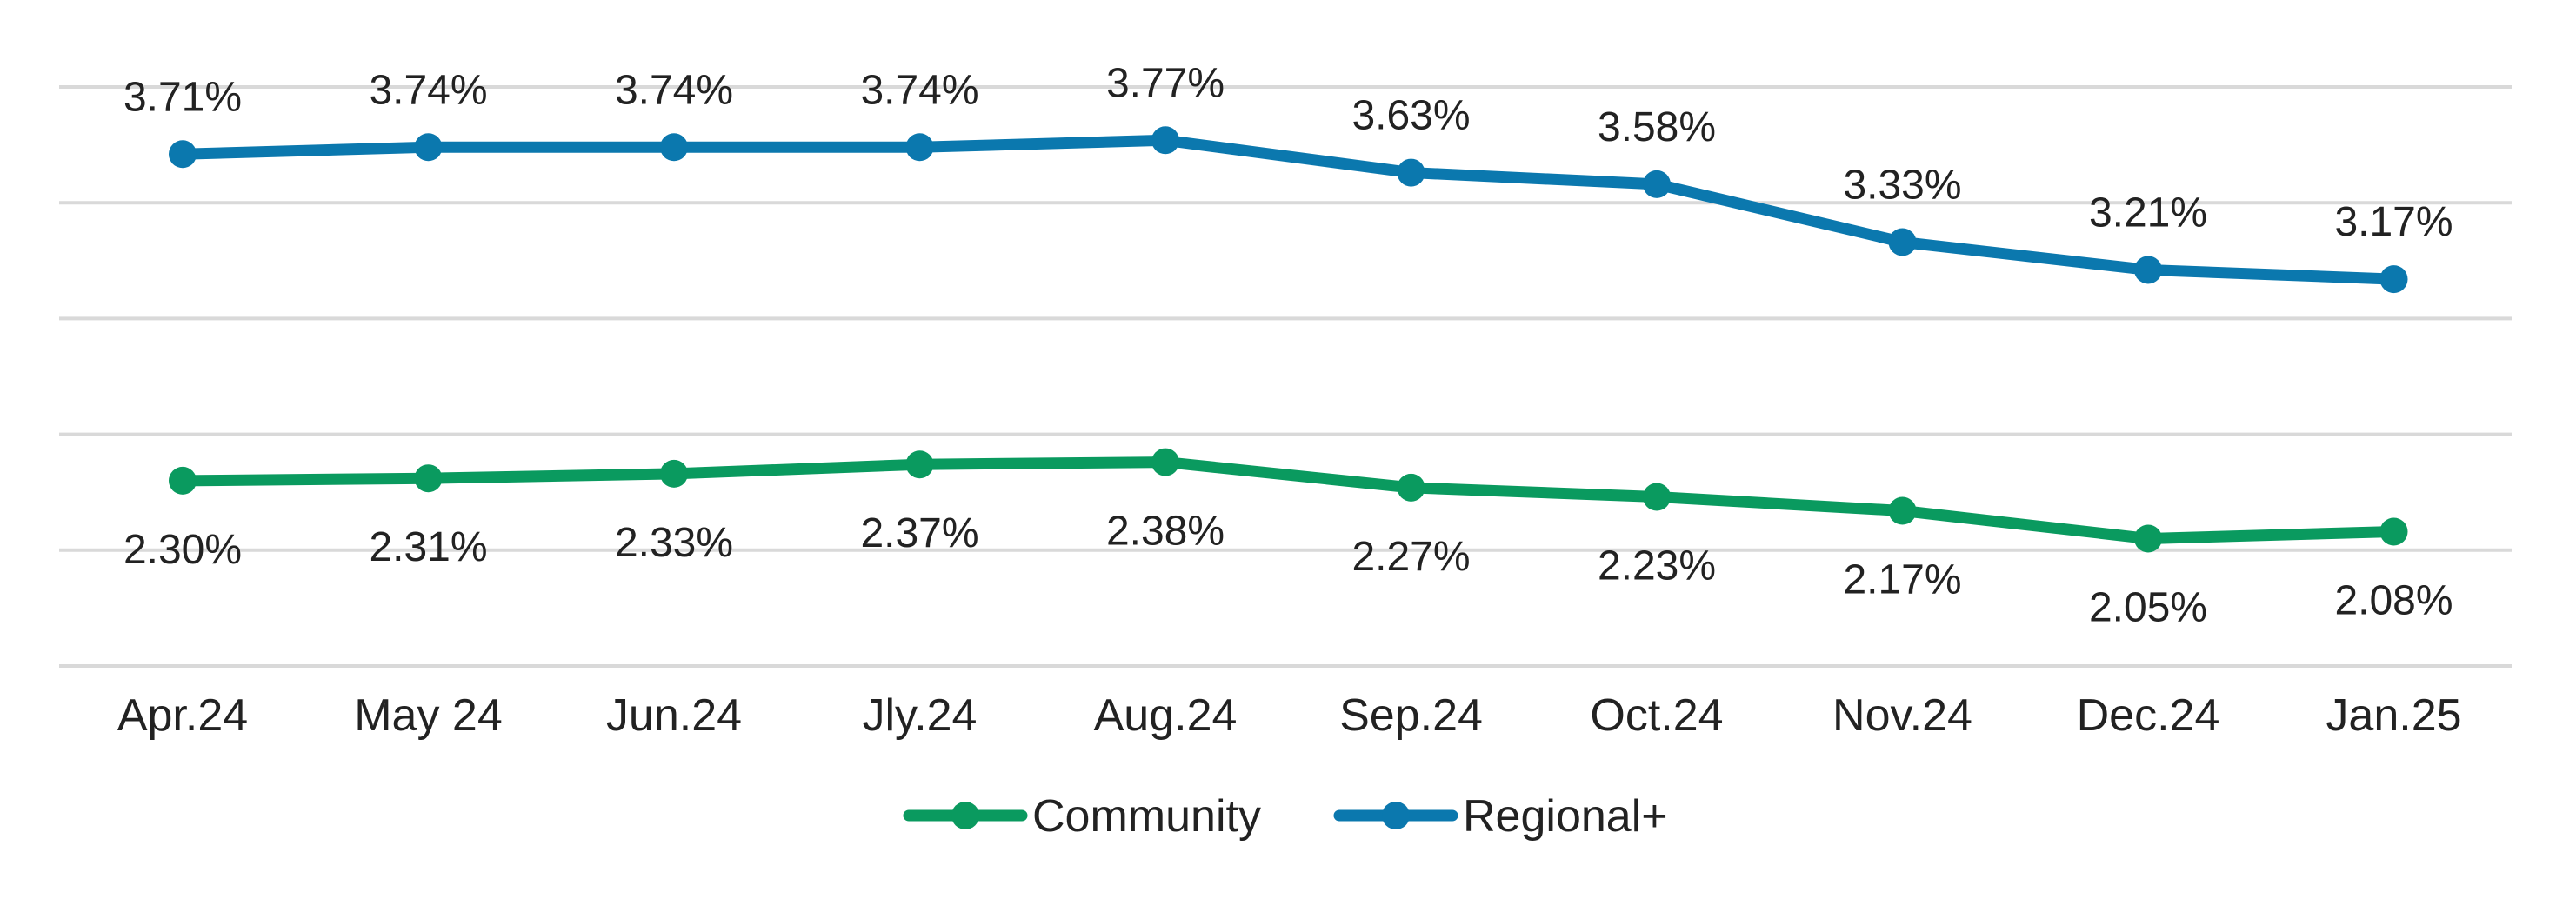 This screenshot has width=2576, height=899. I want to click on data-label-regional: 3.33%, so click(1902, 185).